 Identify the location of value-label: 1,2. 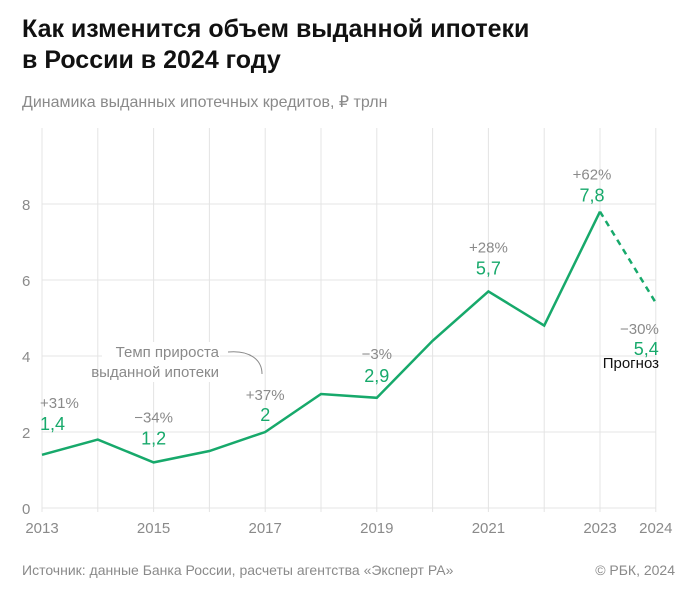
(153, 438).